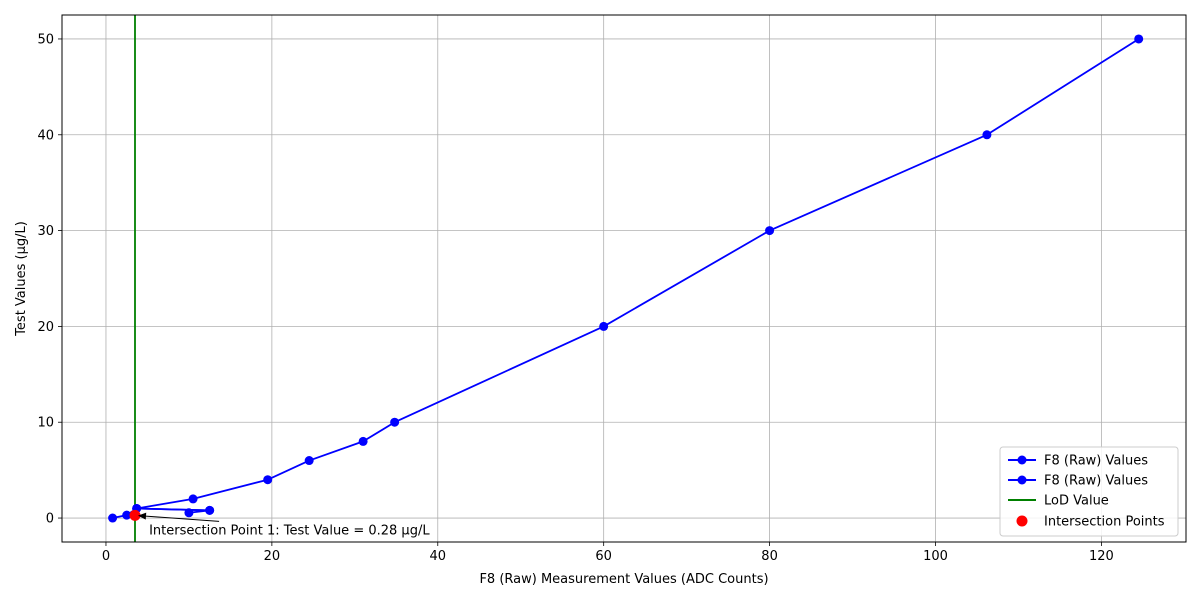  I want to click on x-tick-label: 0, so click(106, 556).